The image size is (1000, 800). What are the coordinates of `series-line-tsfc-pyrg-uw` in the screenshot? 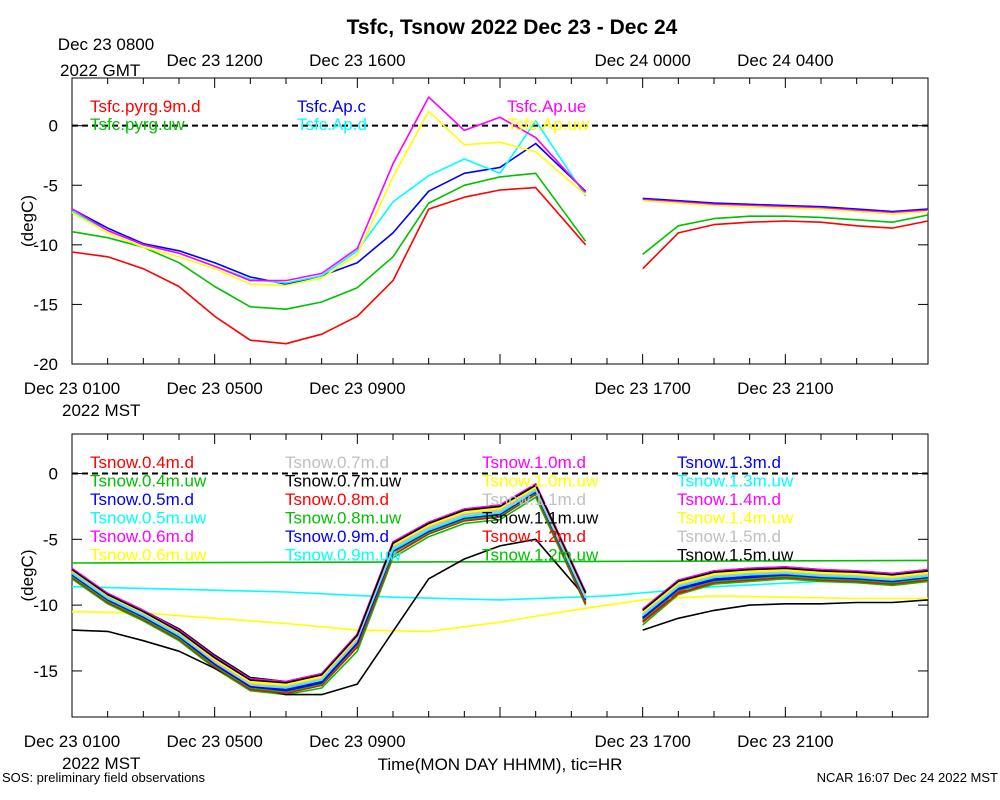 It's located at (500, 241).